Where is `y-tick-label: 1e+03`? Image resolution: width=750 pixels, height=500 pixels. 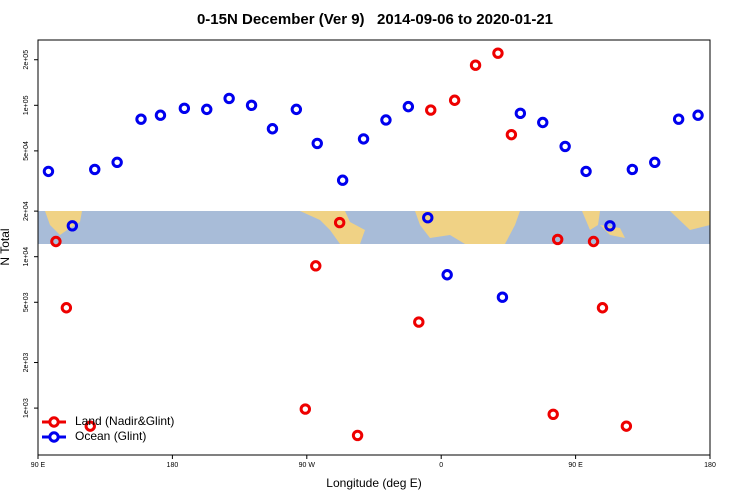
y-tick-label: 1e+03 is located at coordinates (26, 408).